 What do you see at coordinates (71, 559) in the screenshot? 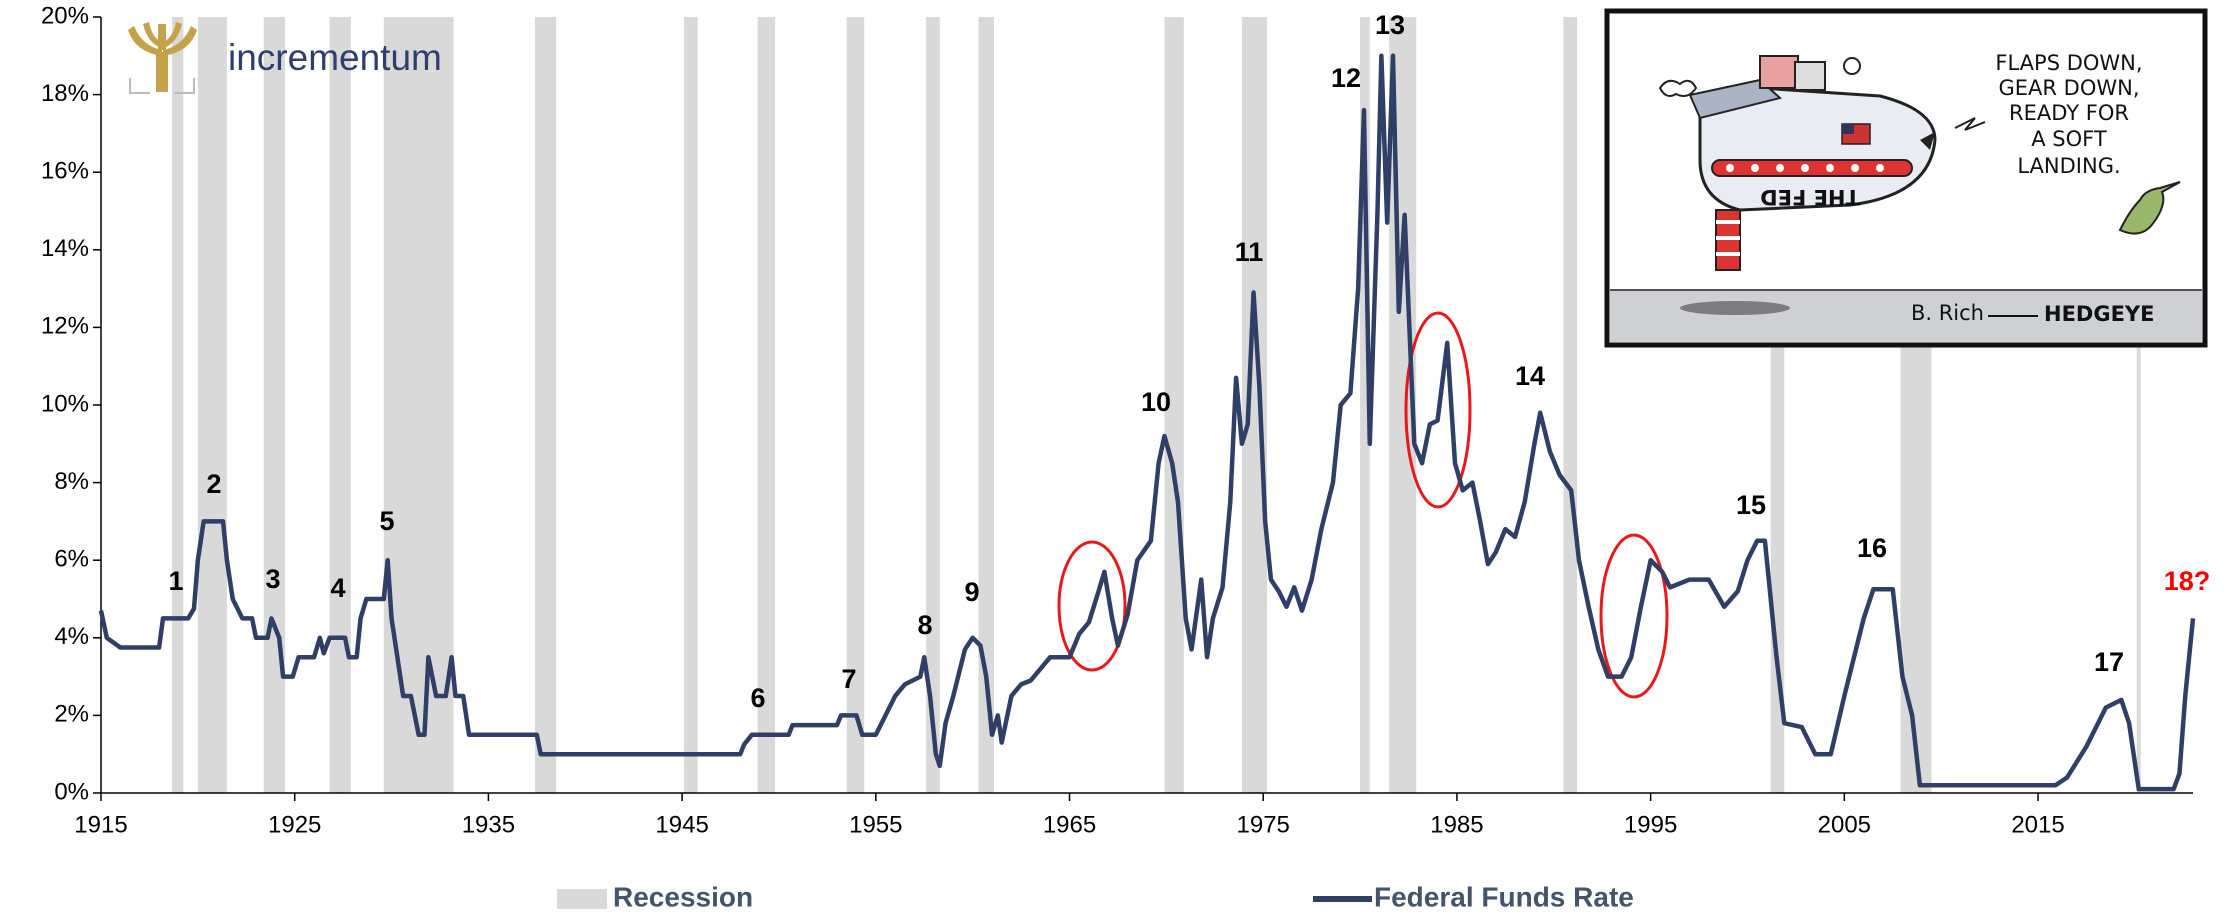
I see `y-tick-label: 6%` at bounding box center [71, 559].